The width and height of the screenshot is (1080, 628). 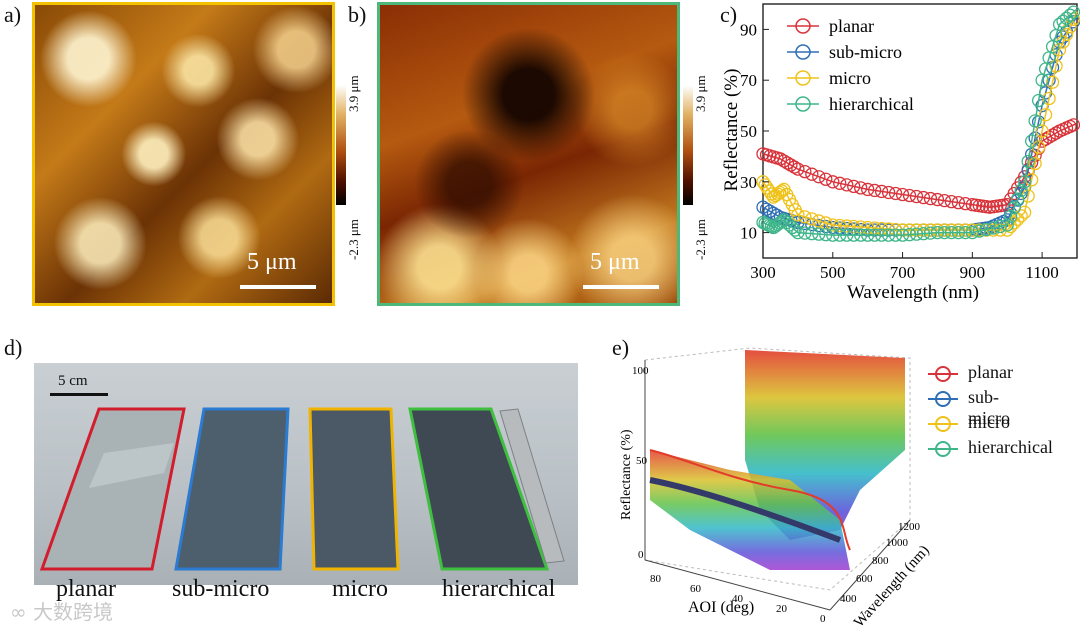 I want to click on surface-axis-y, so click(x=870, y=565).